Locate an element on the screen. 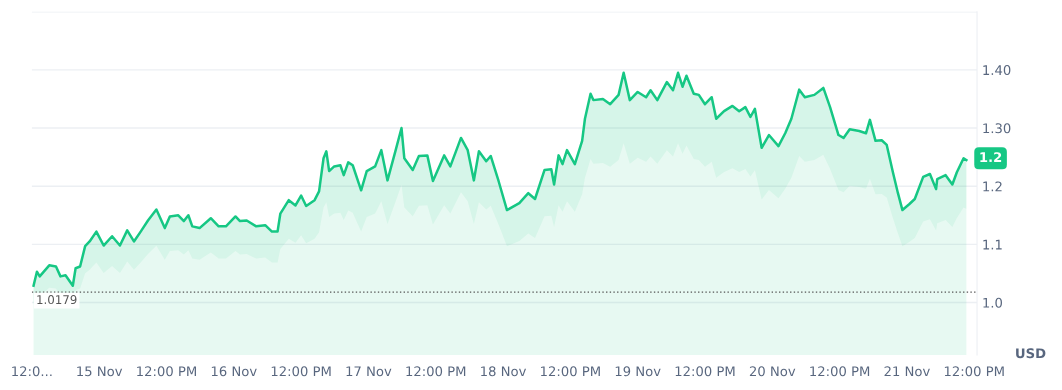 This screenshot has width=1062, height=390. x-tick-label: 21 Nov is located at coordinates (907, 371).